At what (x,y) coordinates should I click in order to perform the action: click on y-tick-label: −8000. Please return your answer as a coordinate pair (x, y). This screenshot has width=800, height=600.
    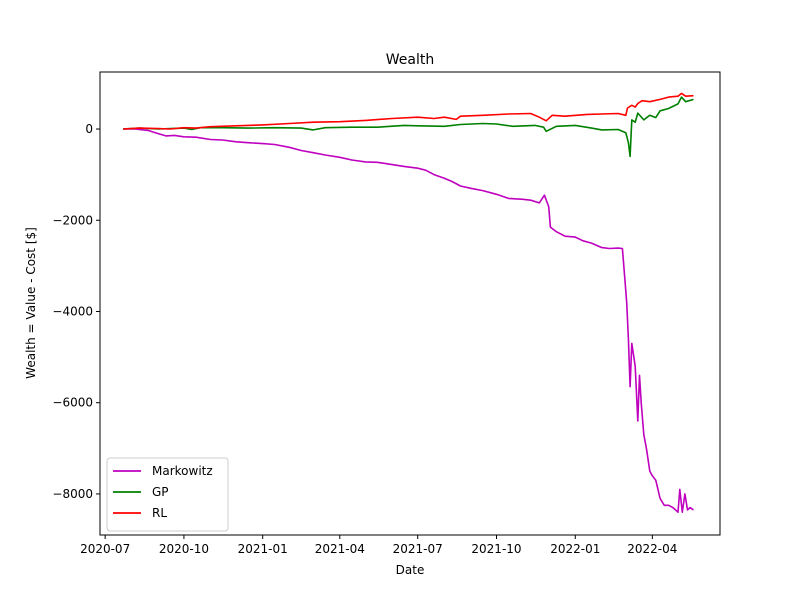
    Looking at the image, I should click on (72, 494).